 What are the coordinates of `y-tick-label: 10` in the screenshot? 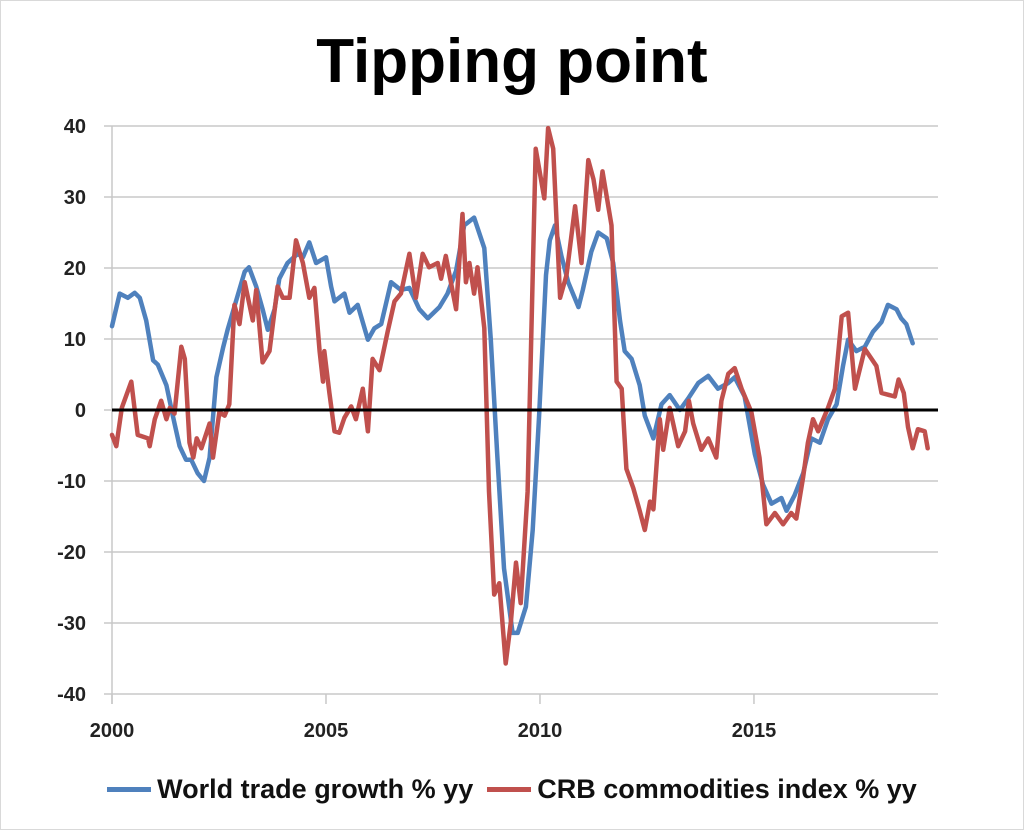 It's located at (75, 340).